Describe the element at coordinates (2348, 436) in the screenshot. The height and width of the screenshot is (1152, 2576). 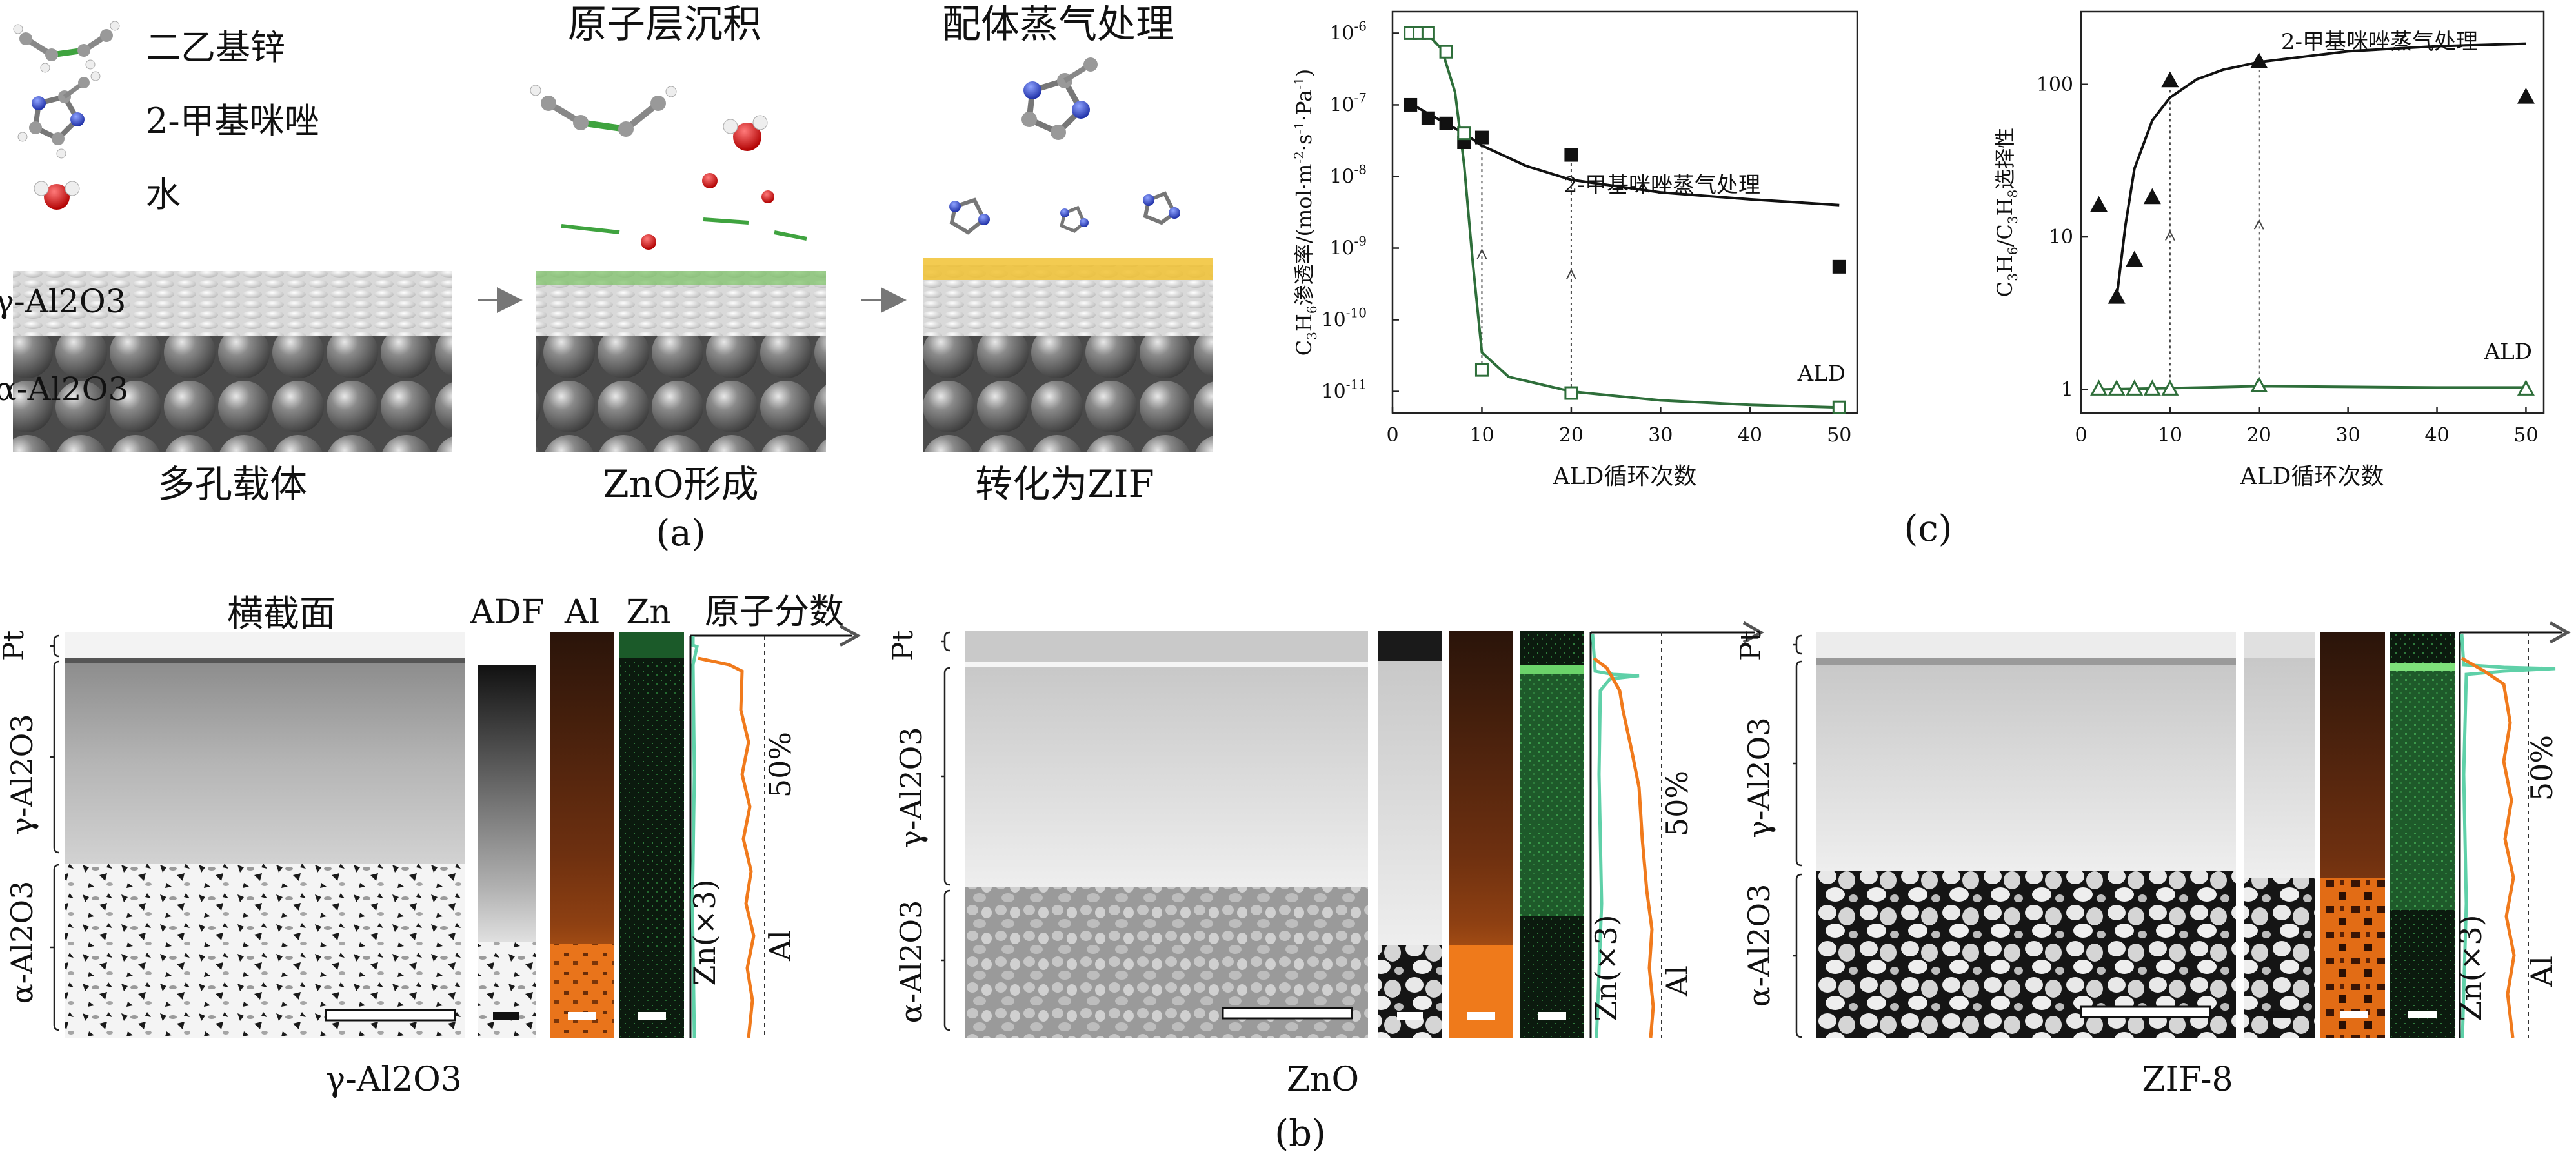
I see `x-tick-label: 30` at that location.